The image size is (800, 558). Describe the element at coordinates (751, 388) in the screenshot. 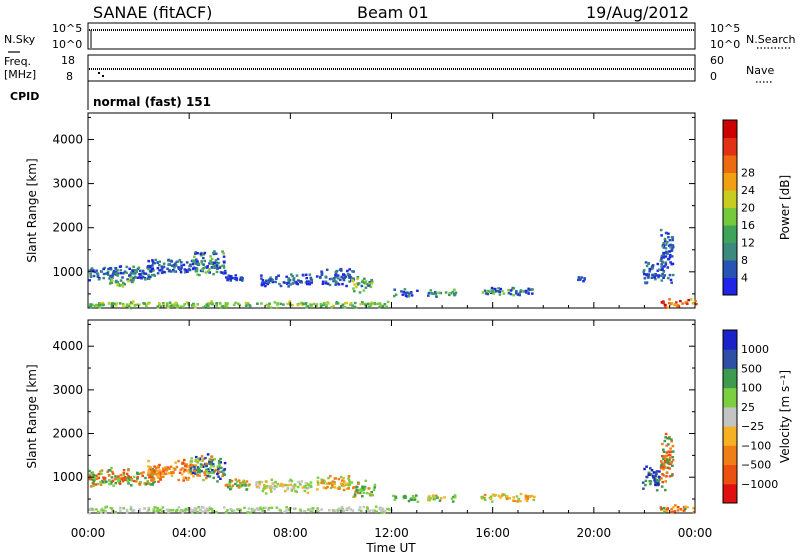

I see `colorbar-tick-label: 100` at that location.